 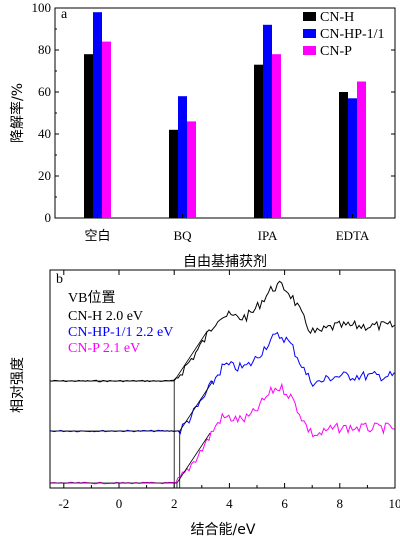 I want to click on legend-label-a: CN-P, so click(x=336, y=51).